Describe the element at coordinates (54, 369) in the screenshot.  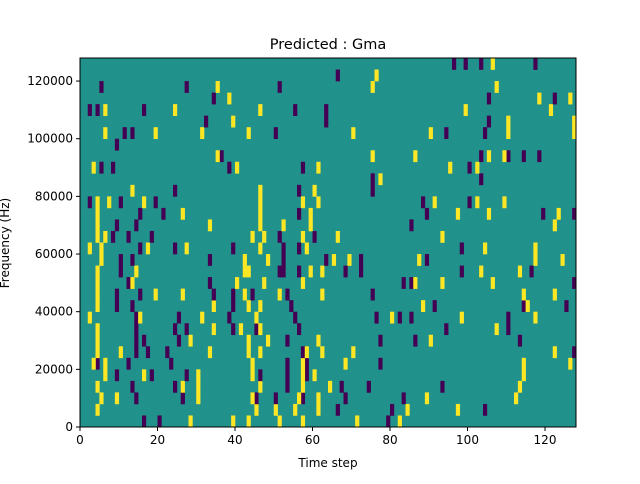
I see `y-tick-label: 20000` at that location.